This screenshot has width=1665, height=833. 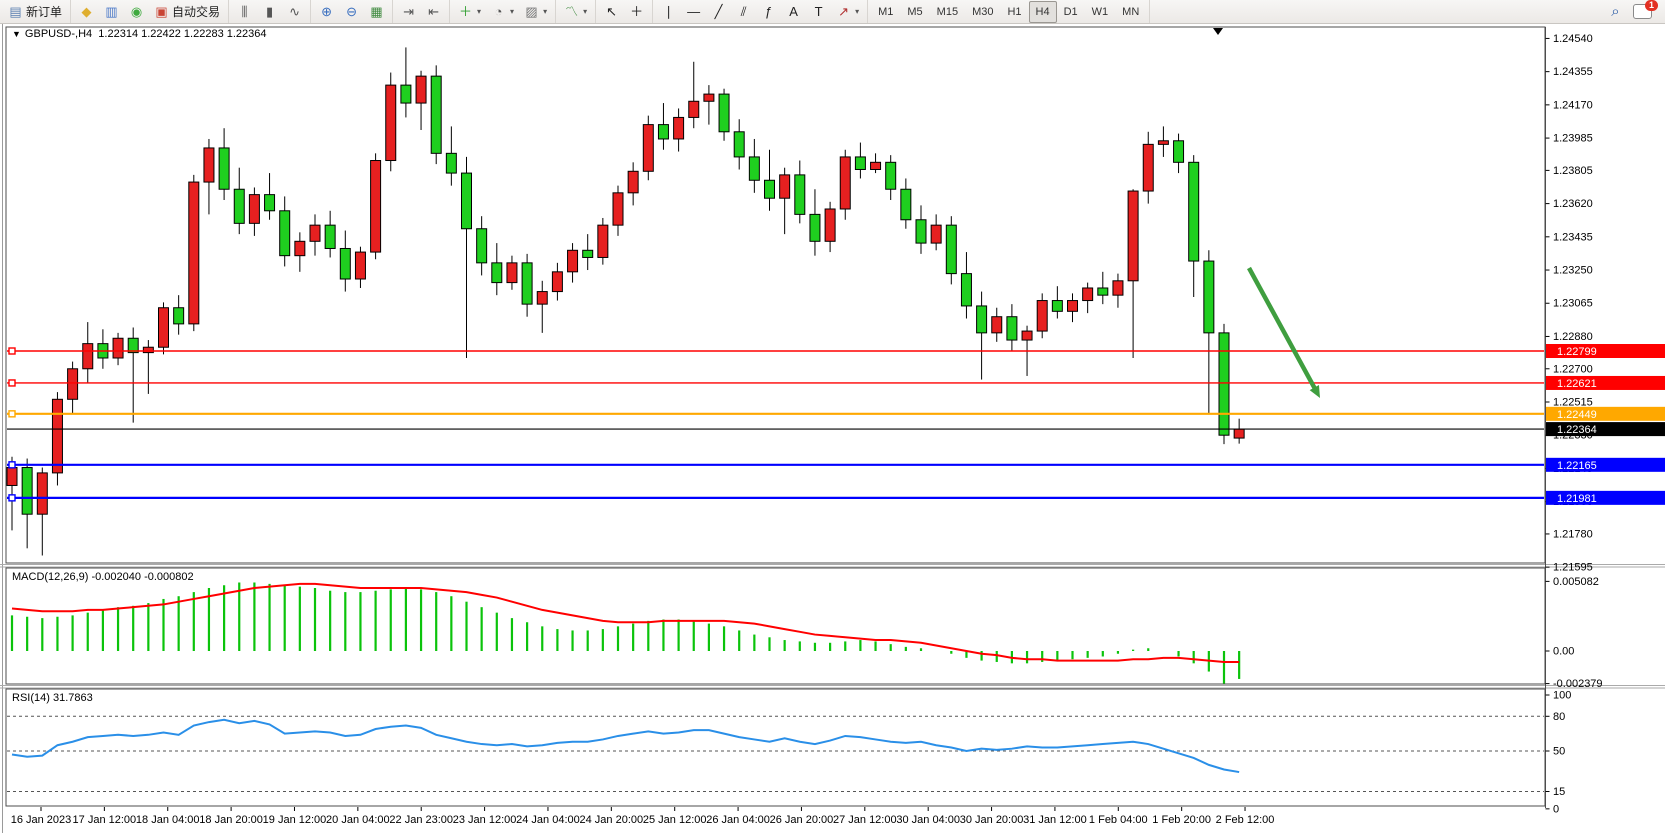 I want to click on text-button: A, so click(x=793, y=12).